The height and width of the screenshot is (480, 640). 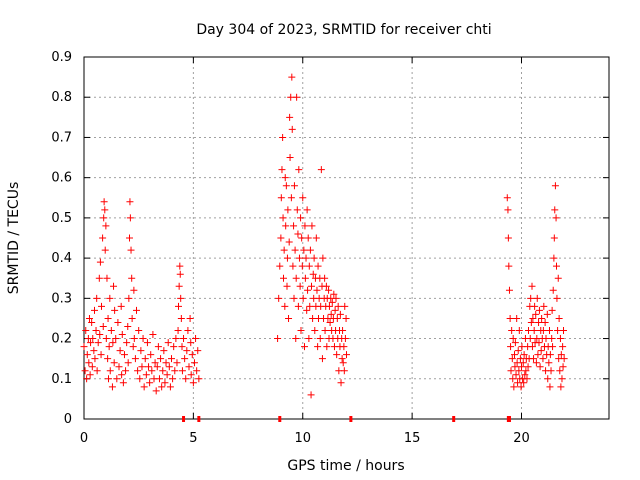 I want to click on y-tick-label: 0.9, so click(x=61, y=57).